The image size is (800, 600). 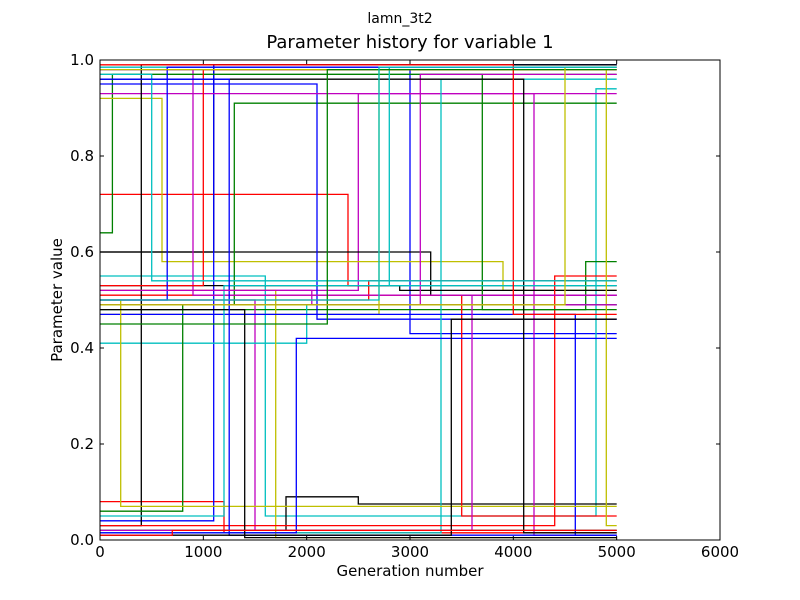 I want to click on figure-suptitle: lamn_3t2, so click(x=399, y=19).